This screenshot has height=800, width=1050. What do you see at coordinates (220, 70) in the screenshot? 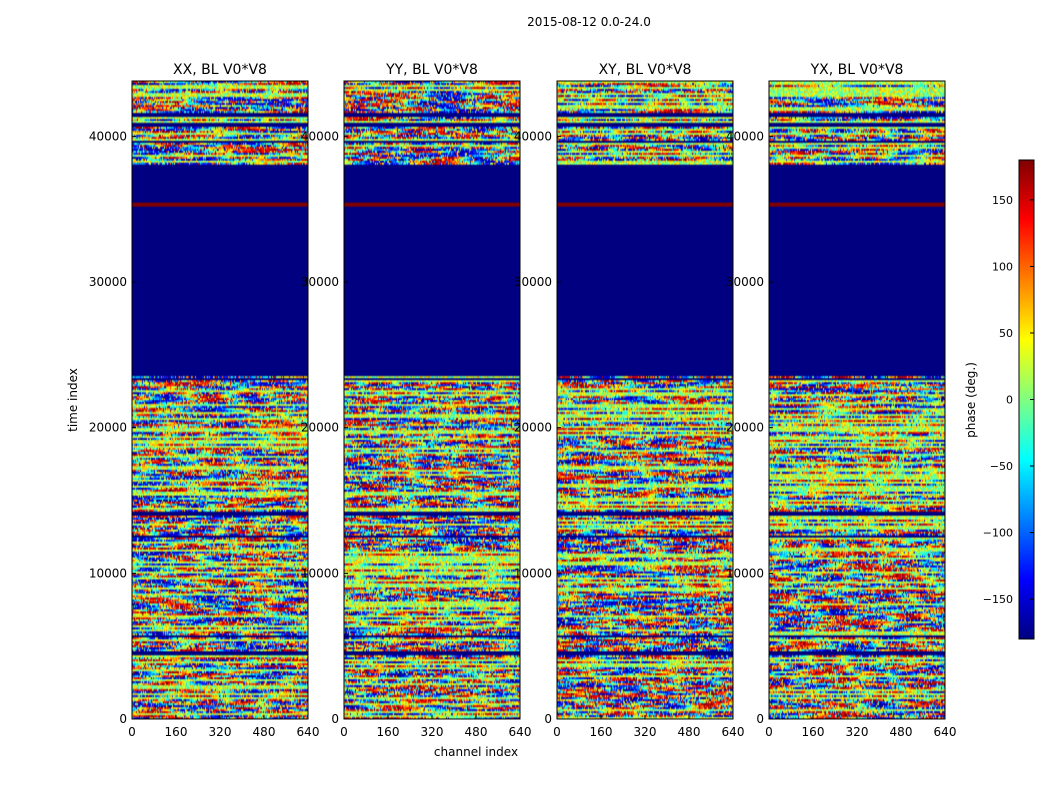
I see `panel-title: XX, BL V0*V8` at bounding box center [220, 70].